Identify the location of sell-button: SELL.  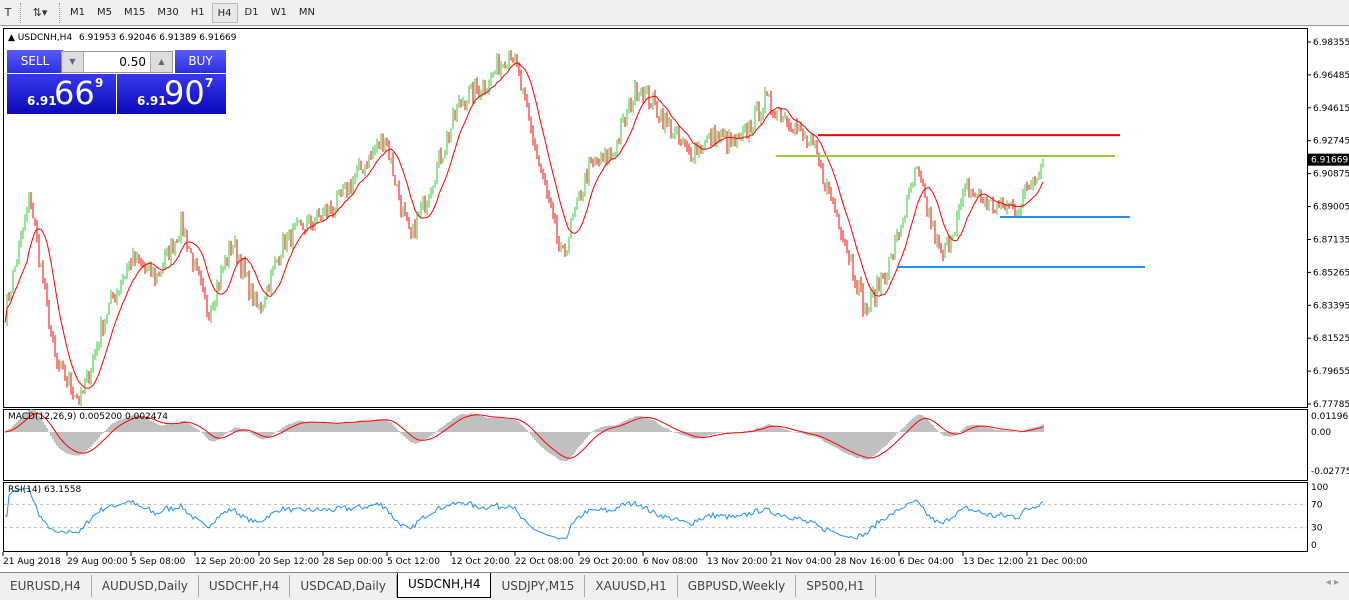
(35, 61).